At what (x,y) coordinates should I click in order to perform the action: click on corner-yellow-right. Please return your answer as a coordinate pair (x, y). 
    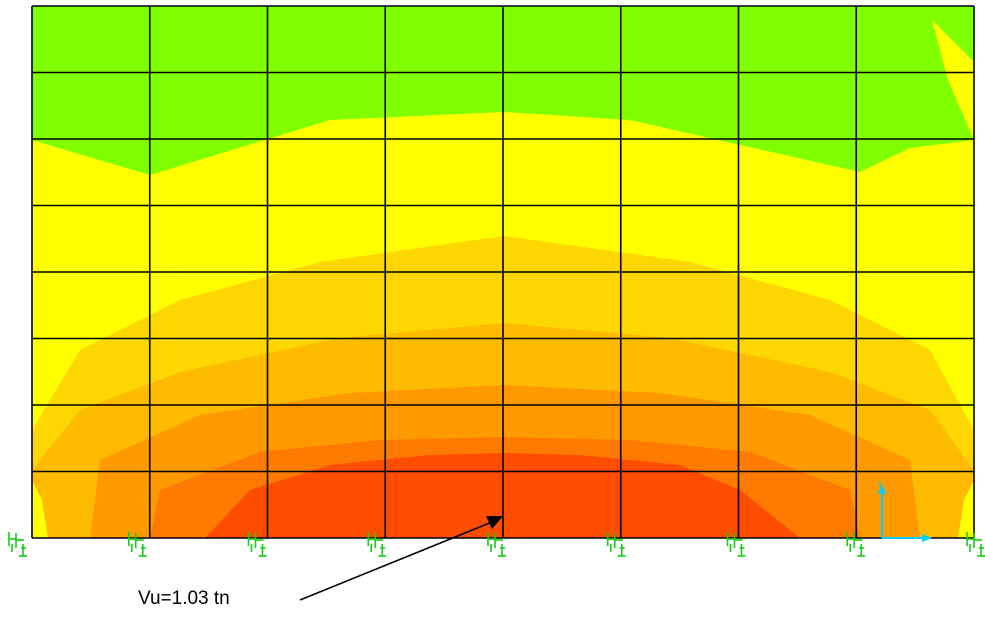
    Looking at the image, I should click on (966, 509).